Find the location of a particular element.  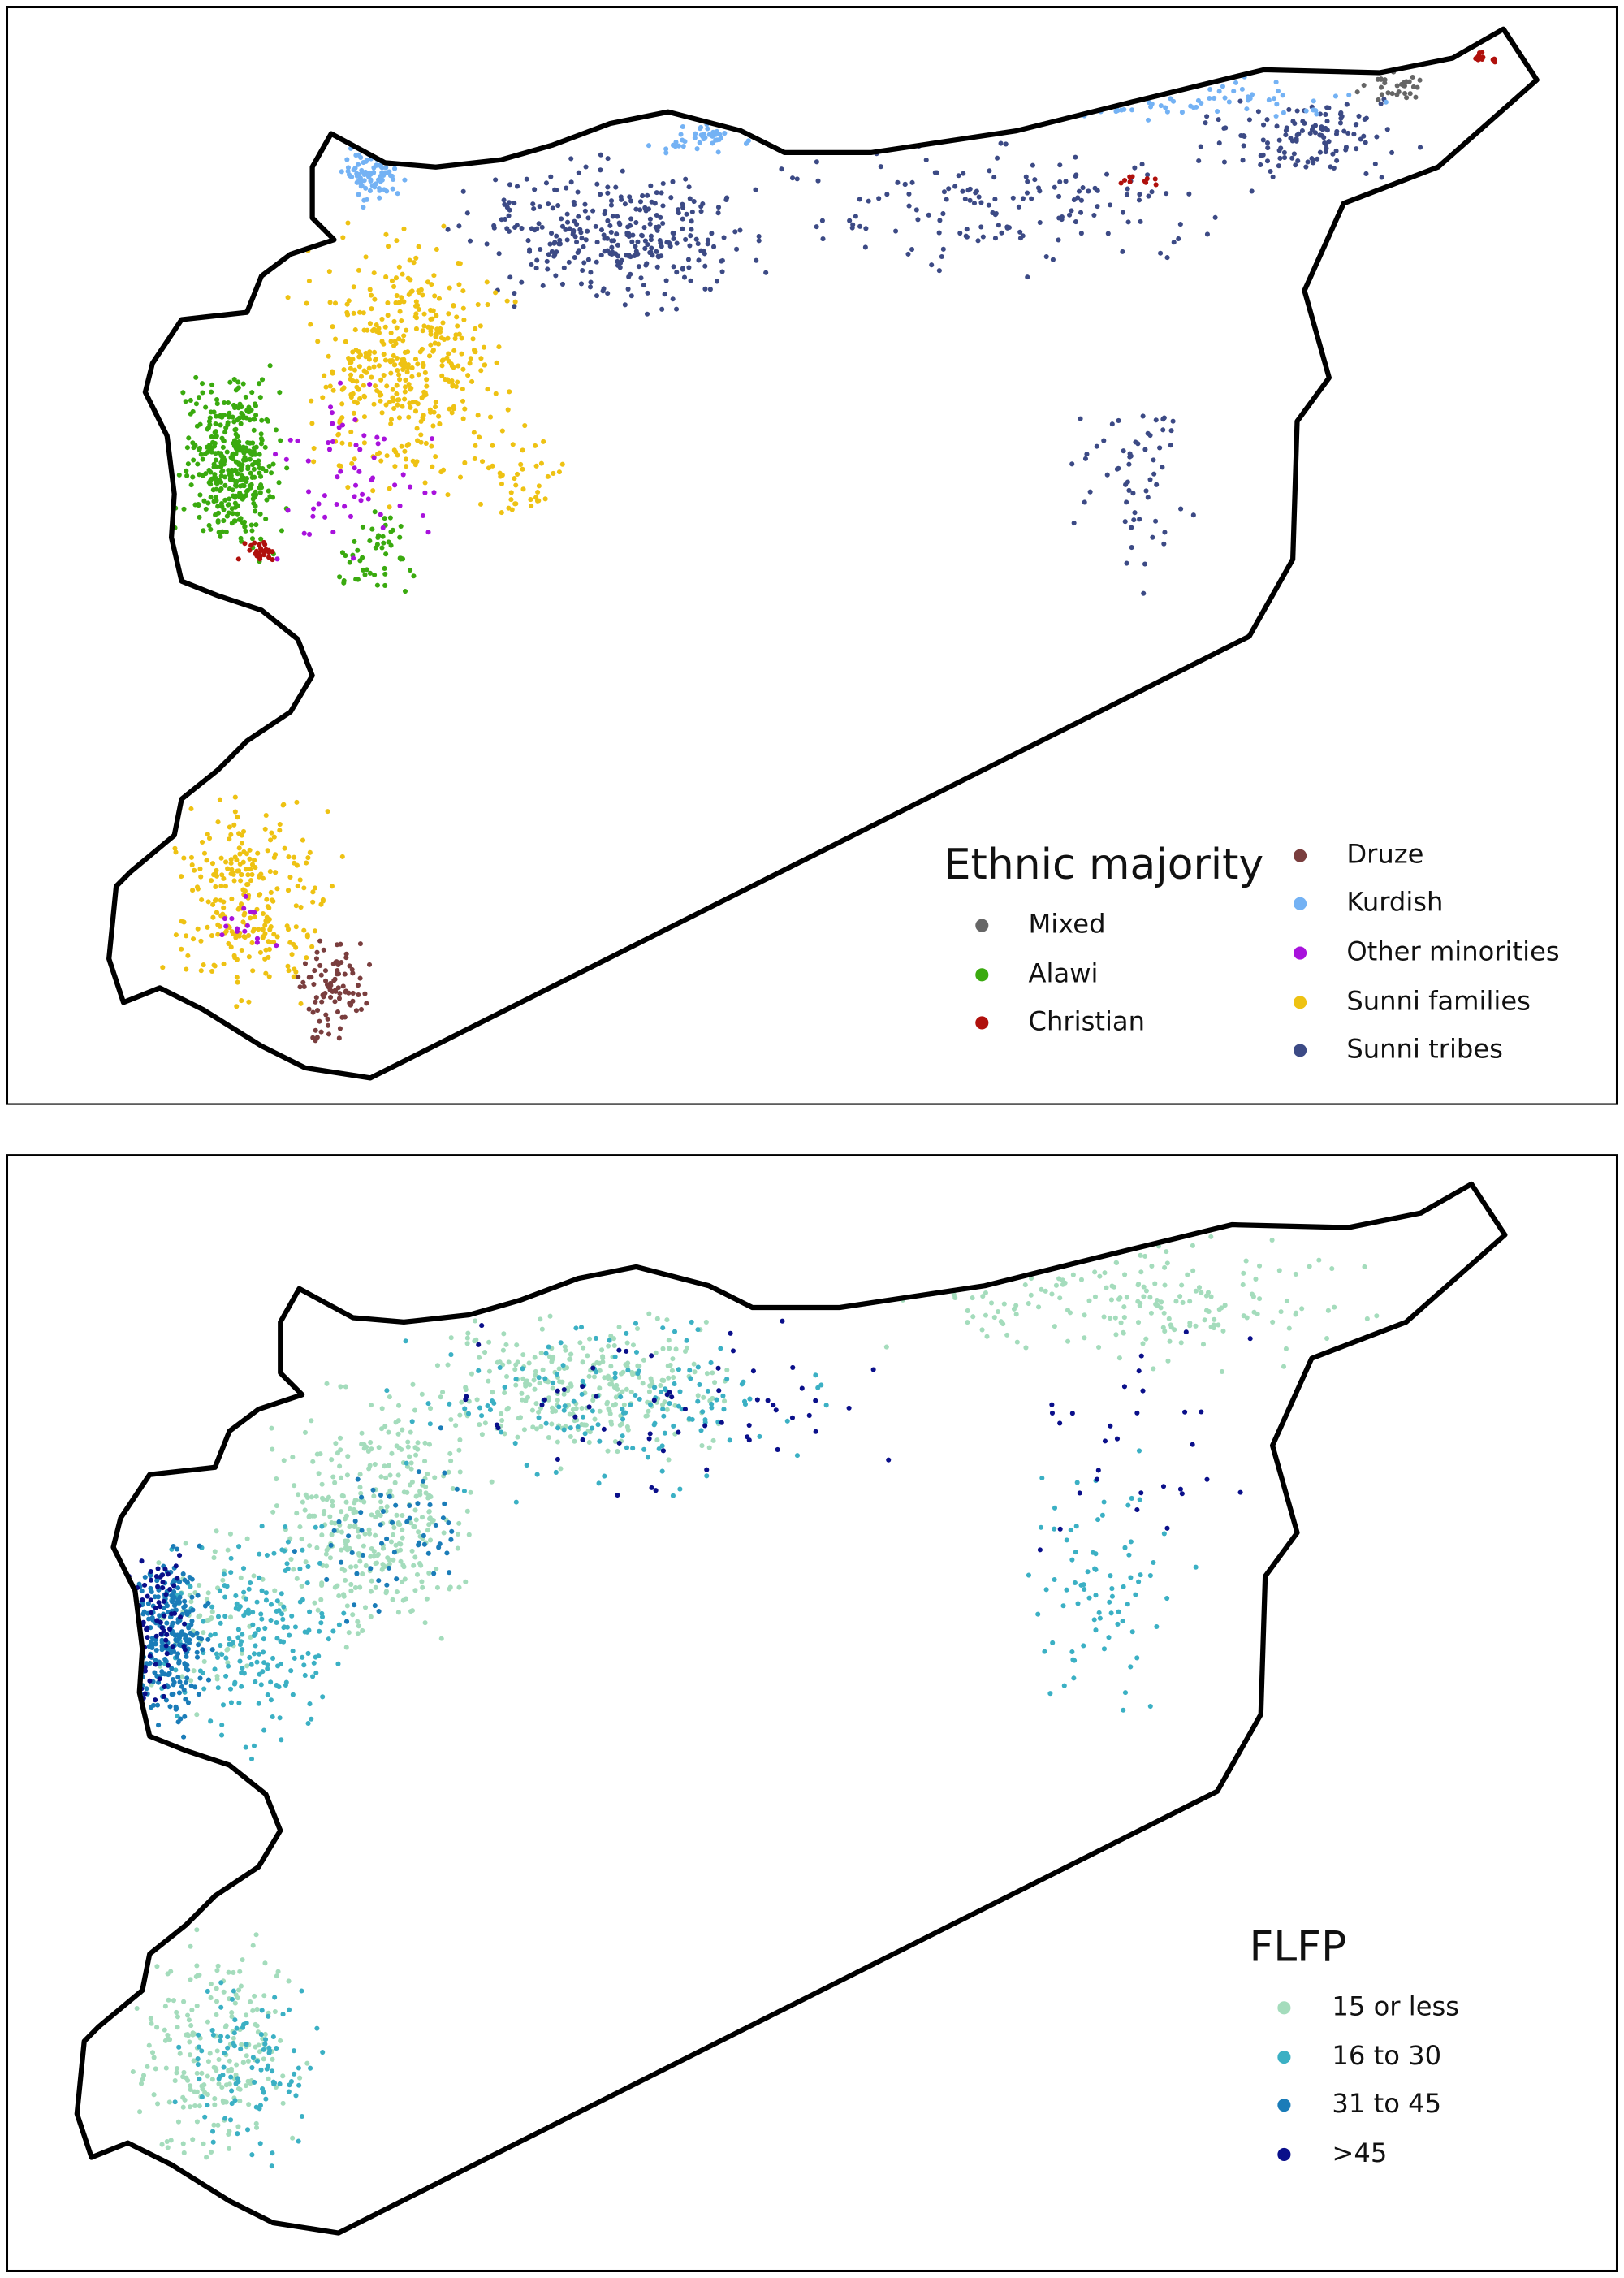

legend-title: Ethnic majority is located at coordinates (1104, 865).